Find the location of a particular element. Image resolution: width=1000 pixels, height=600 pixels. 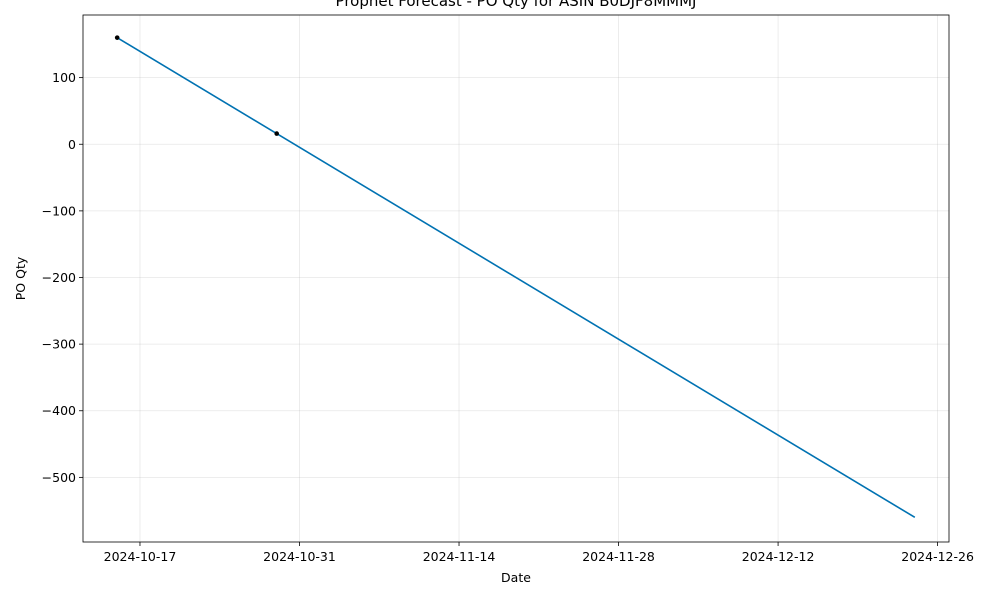

y-tick-label: 0 is located at coordinates (72, 144).